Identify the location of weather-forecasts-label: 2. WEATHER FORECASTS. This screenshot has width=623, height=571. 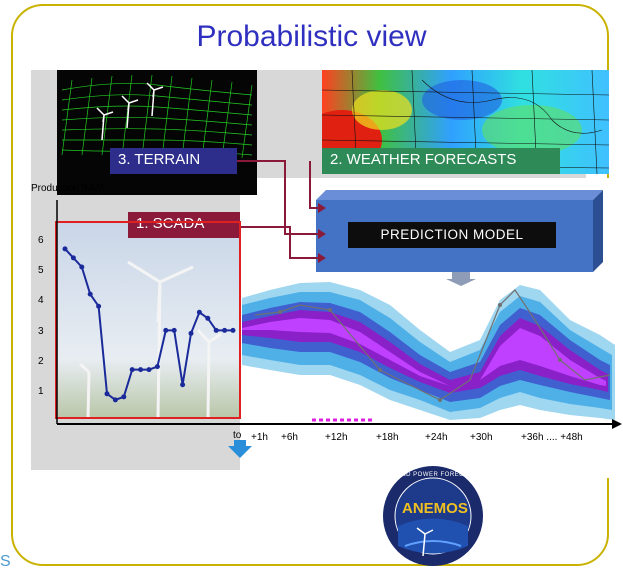
(441, 161).